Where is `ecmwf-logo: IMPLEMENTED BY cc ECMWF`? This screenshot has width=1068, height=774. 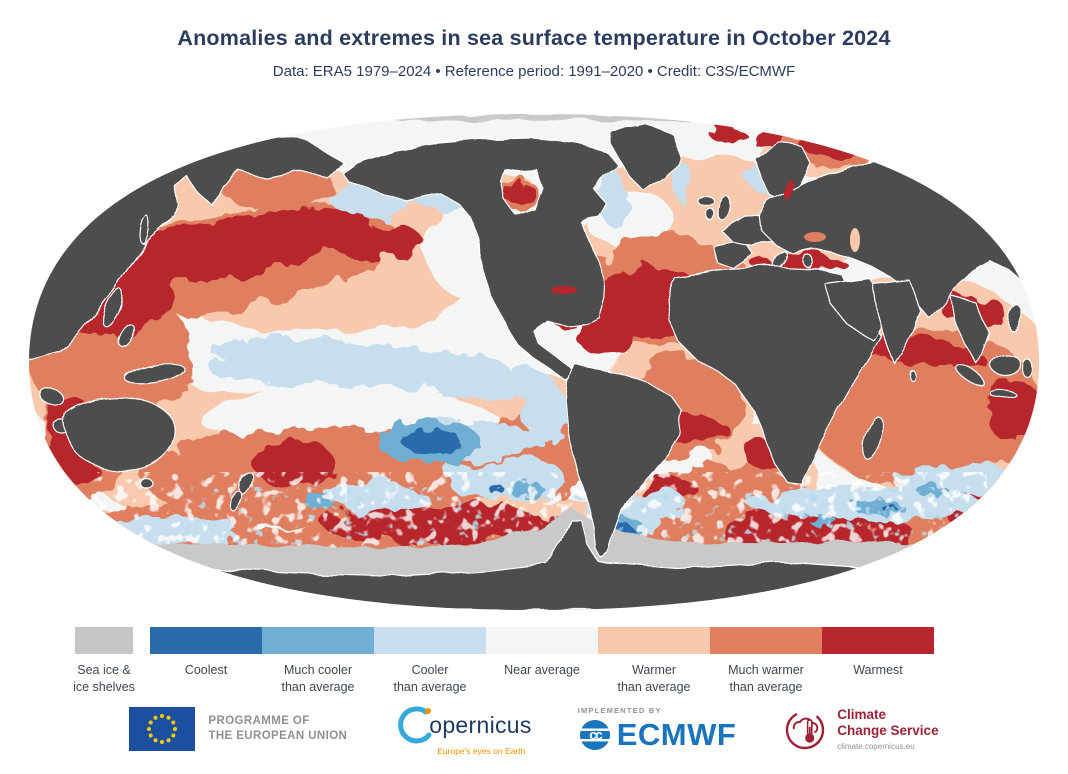
ecmwf-logo: IMPLEMENTED BY cc ECMWF is located at coordinates (657, 729).